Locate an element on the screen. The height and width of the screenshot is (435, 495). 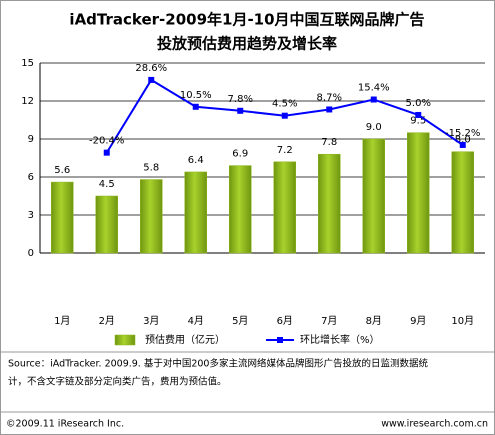
chart-title: iAdTracker-2009年1月-10月中国互联网品牌广告 is located at coordinates (246, 20).